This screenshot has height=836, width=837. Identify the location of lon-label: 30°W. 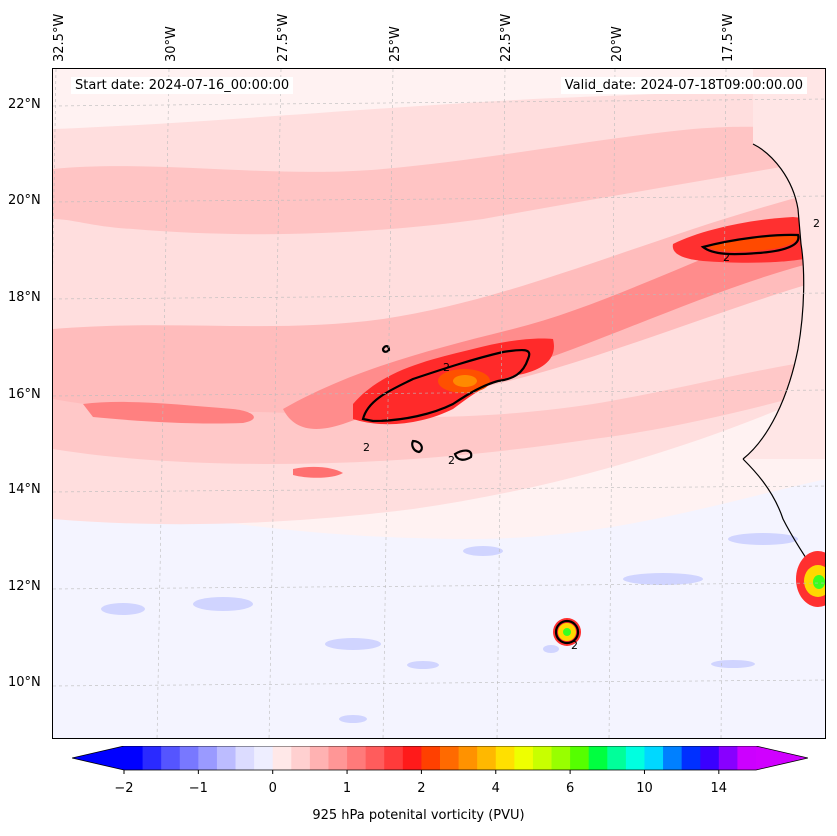
(171, 44).